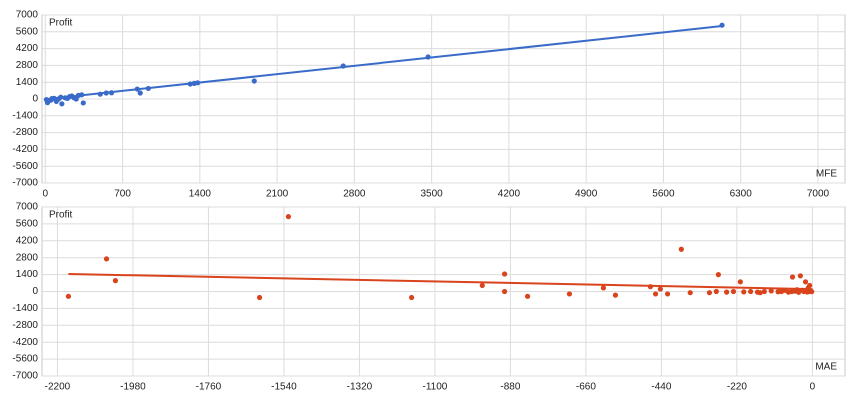 Image resolution: width=860 pixels, height=400 pixels. I want to click on x-tick-label: -1540, so click(284, 387).